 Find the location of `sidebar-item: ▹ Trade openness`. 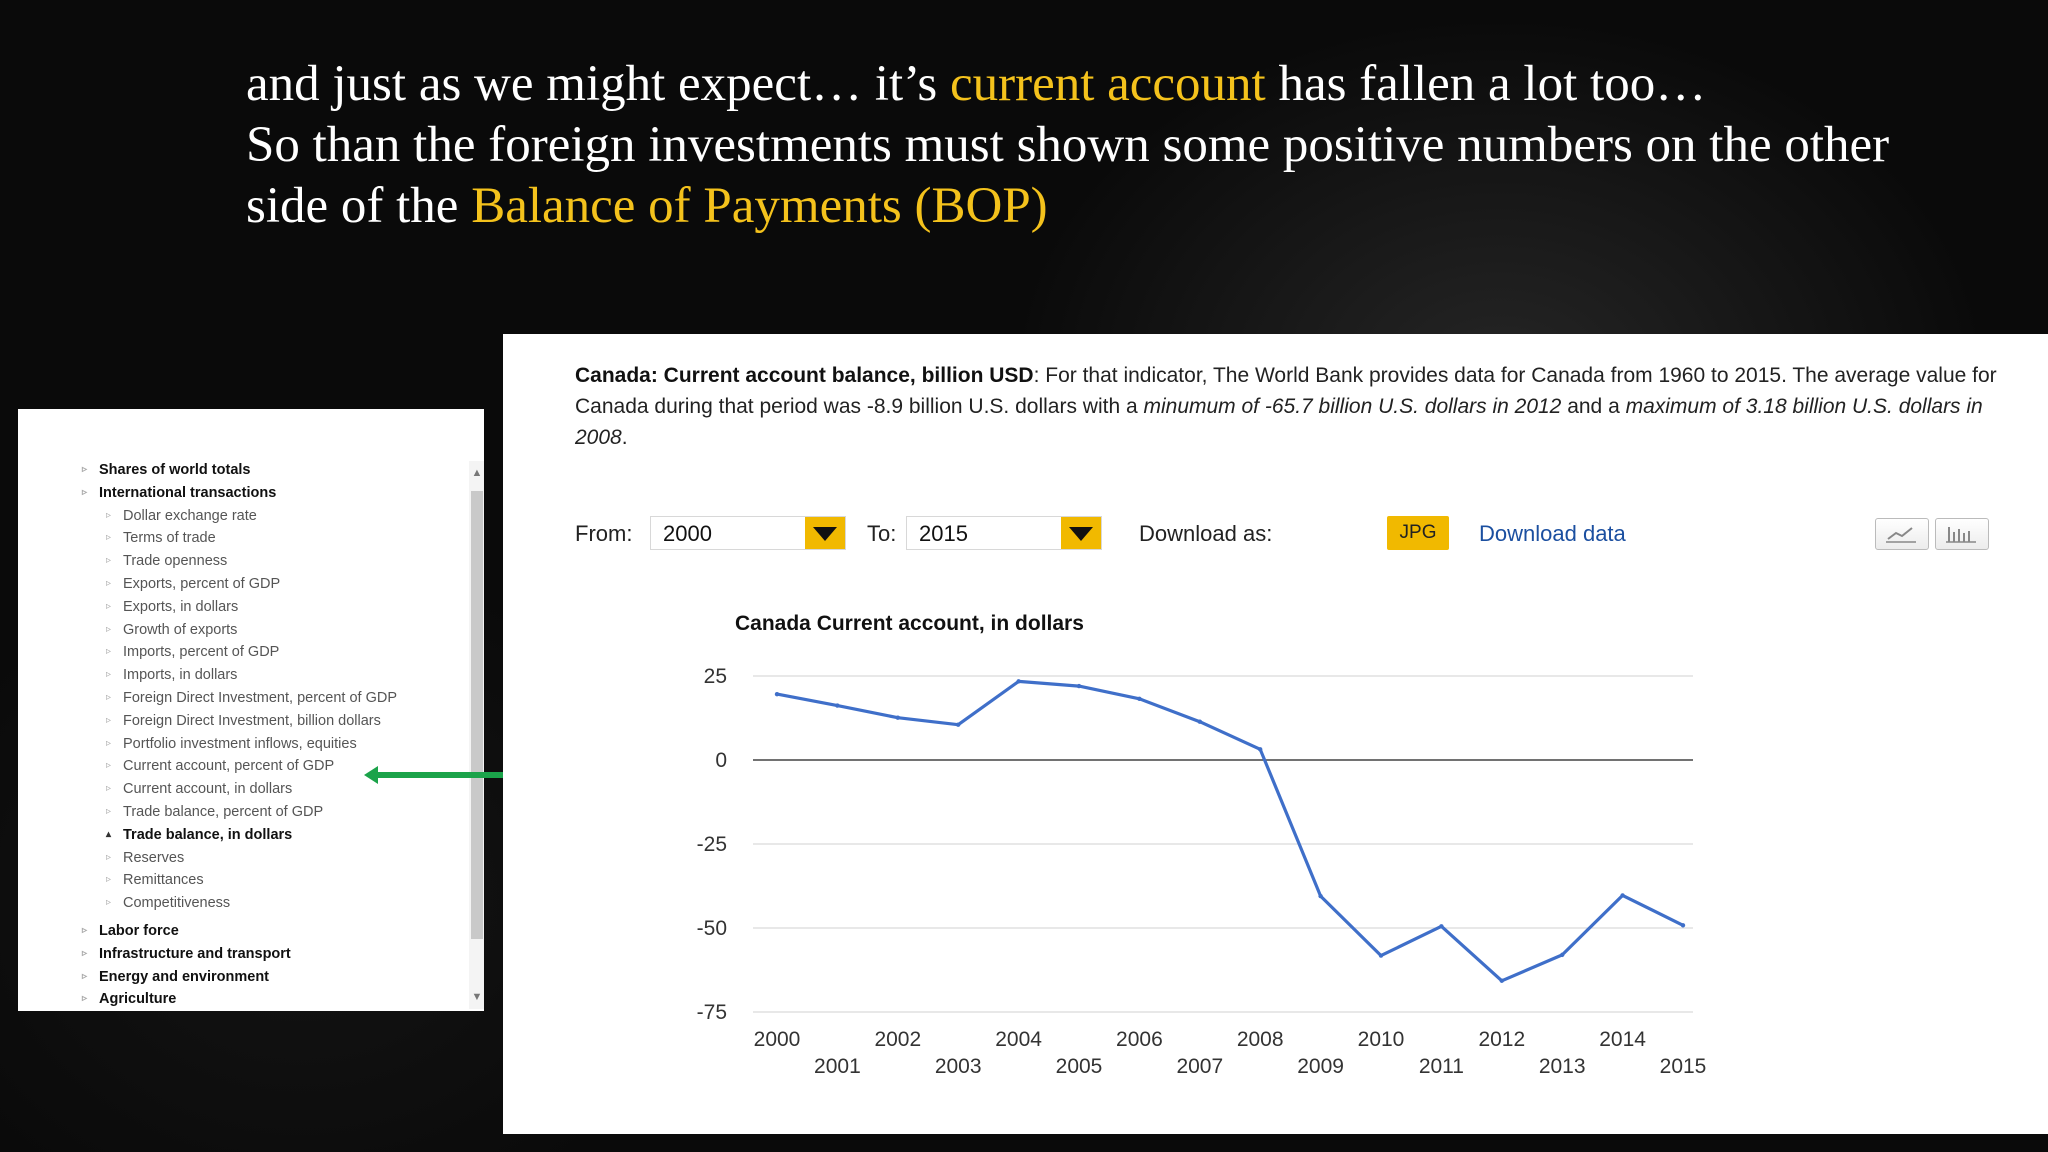

sidebar-item: ▹ Trade openness is located at coordinates (238, 561).